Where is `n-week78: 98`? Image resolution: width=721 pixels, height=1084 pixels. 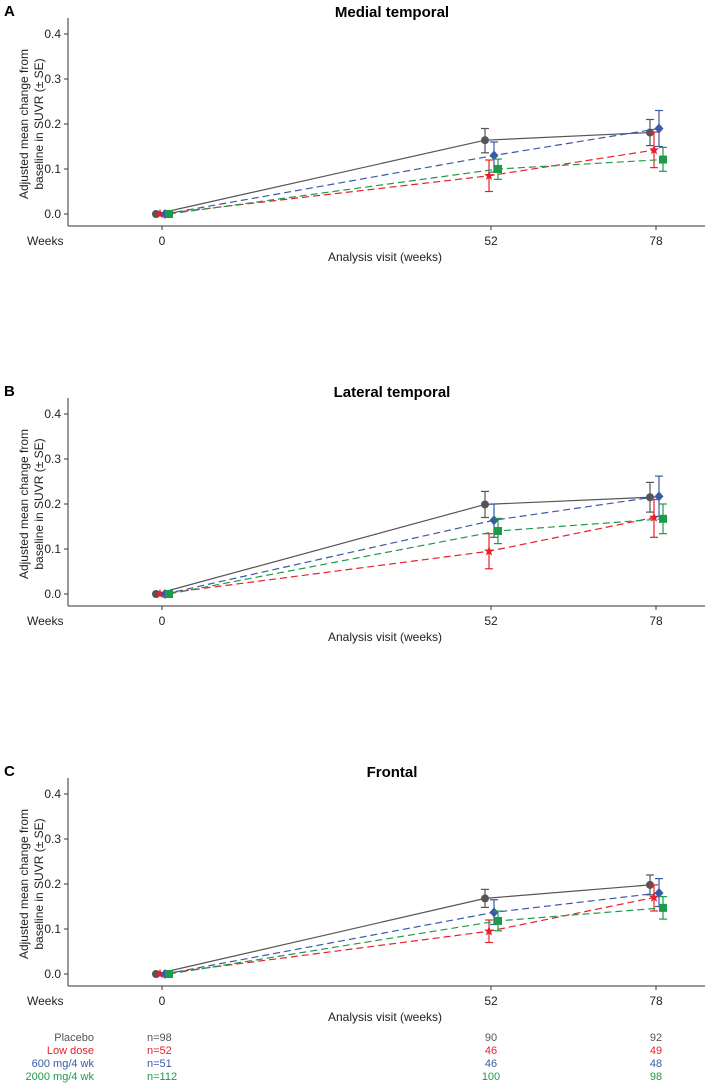 n-week78: 98 is located at coordinates (656, 1077).